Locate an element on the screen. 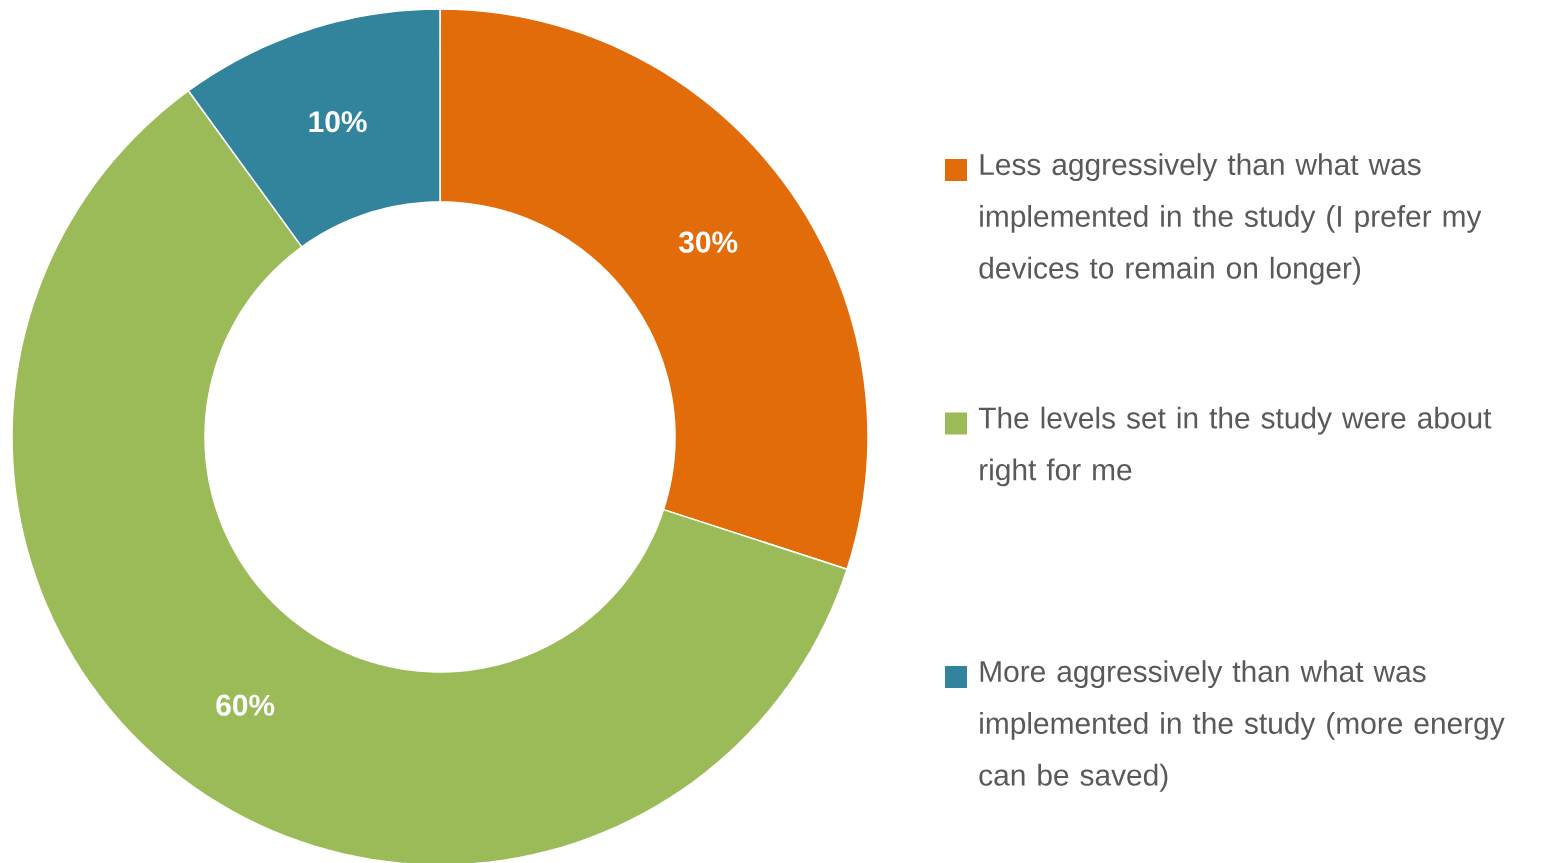 The image size is (1549, 863). data-label: 60% is located at coordinates (245, 705).